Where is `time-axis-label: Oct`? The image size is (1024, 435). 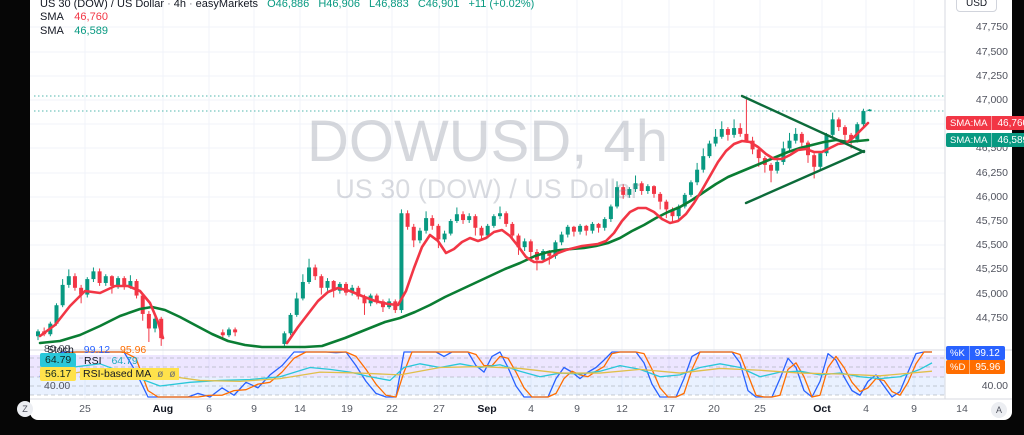 time-axis-label: Oct is located at coordinates (822, 409).